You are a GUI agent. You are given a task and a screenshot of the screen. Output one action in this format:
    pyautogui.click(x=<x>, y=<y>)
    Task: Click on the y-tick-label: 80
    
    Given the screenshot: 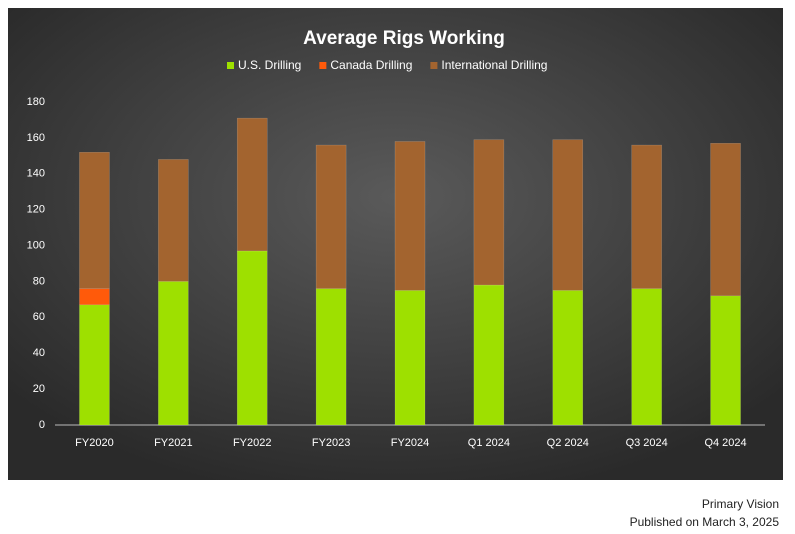 What is the action you would take?
    pyautogui.click(x=39, y=281)
    